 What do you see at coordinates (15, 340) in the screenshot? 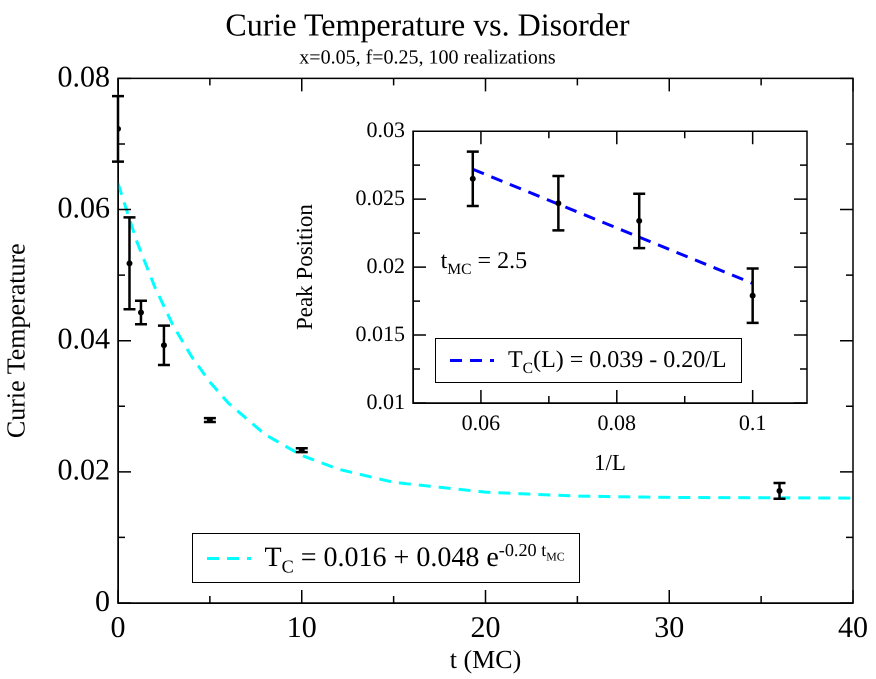
I see `y-axis-title: Curie Temperature` at bounding box center [15, 340].